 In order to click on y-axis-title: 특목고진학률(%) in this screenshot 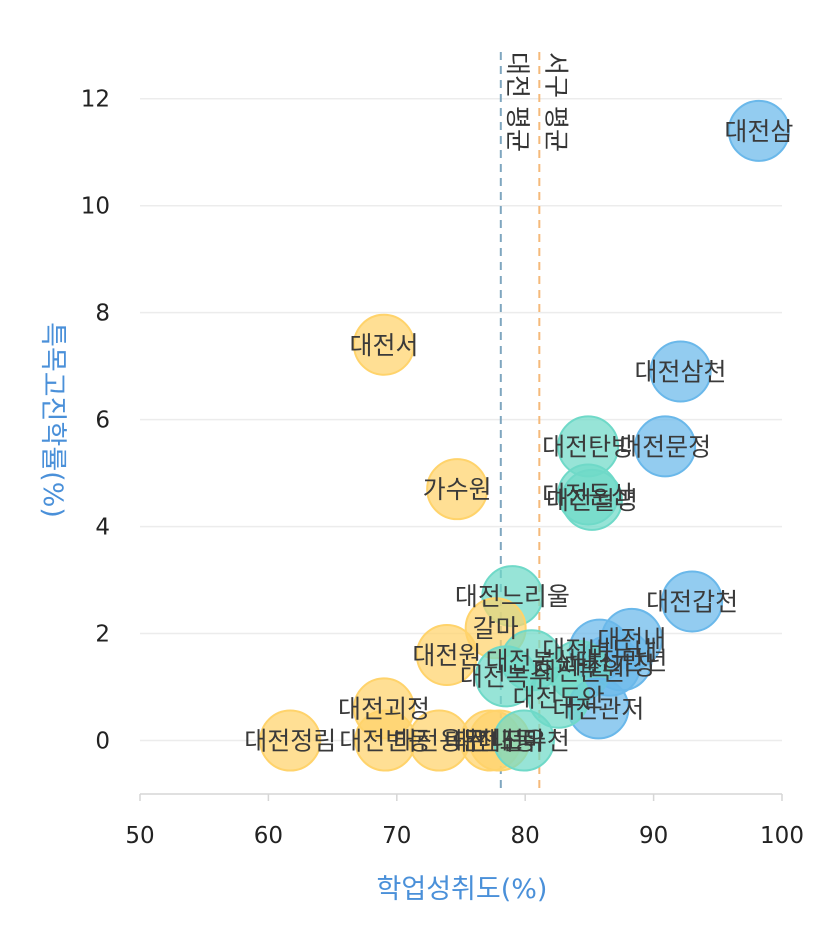, I will do `click(52, 420)`.